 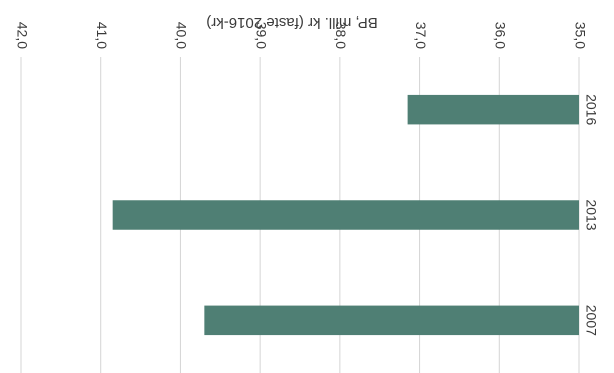 I want to click on x-tick-label: 35,0, so click(x=580, y=35).